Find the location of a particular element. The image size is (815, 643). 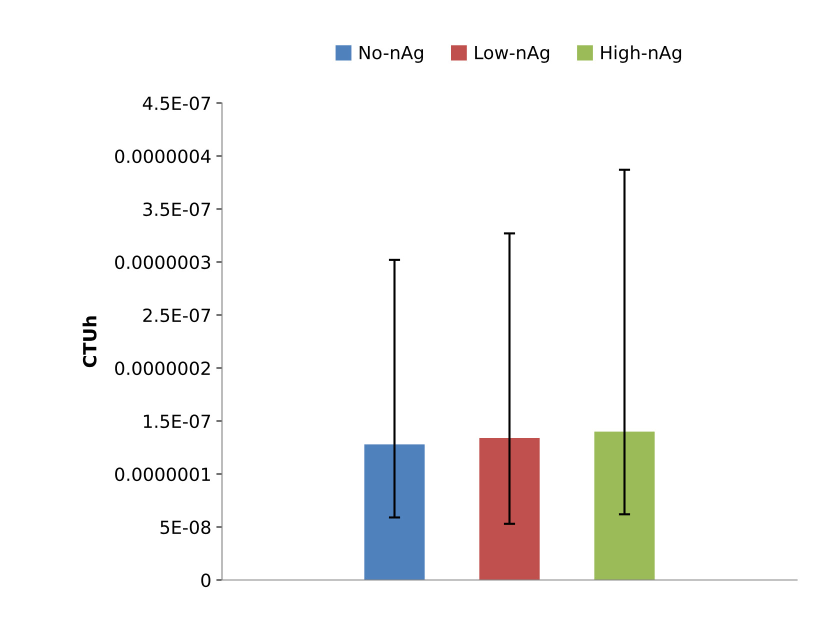

y-axis-title: CTUh is located at coordinates (89, 342).